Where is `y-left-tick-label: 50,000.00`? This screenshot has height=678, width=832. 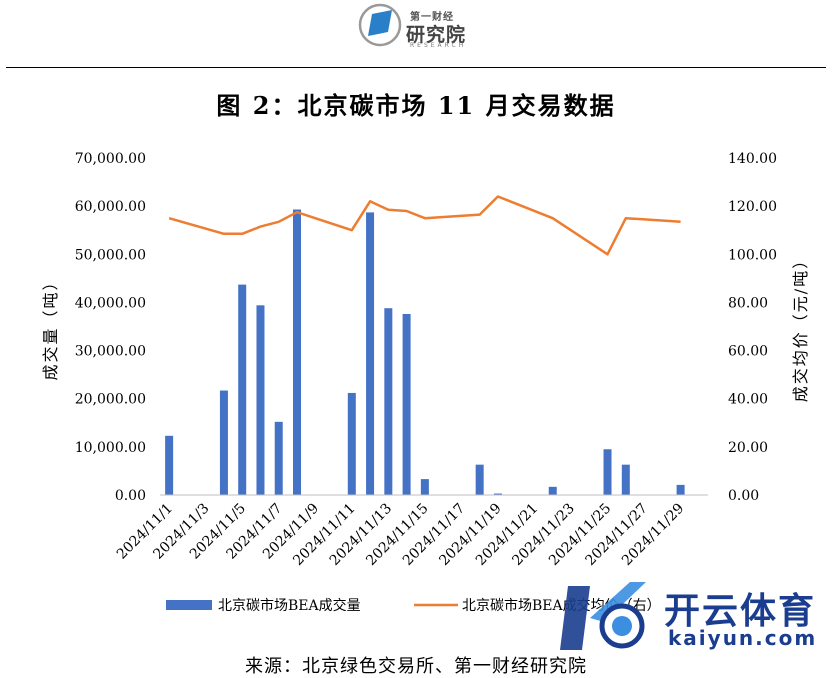 y-left-tick-label: 50,000.00 is located at coordinates (110, 255).